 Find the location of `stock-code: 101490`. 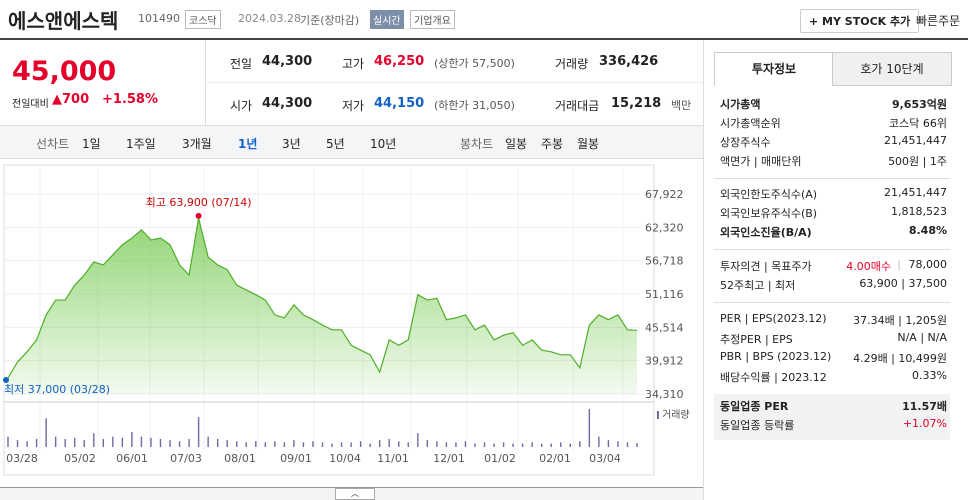

stock-code: 101490 is located at coordinates (159, 18).